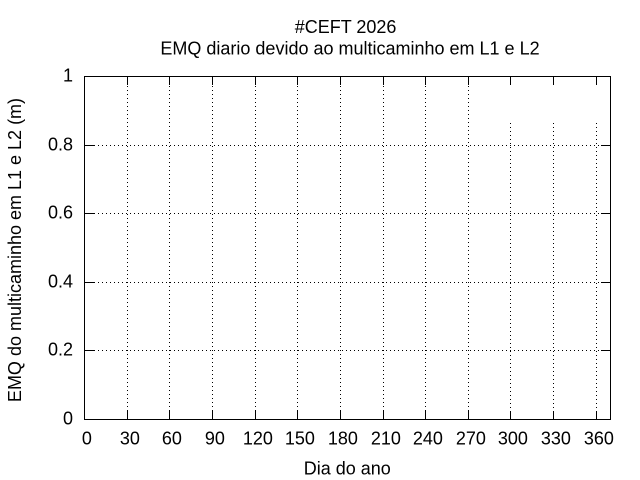  I want to click on svg-text:EMQ do multicaminho em L1 e L2: EMQ do multicaminho em L1 e L2 (m), so click(15, 250).